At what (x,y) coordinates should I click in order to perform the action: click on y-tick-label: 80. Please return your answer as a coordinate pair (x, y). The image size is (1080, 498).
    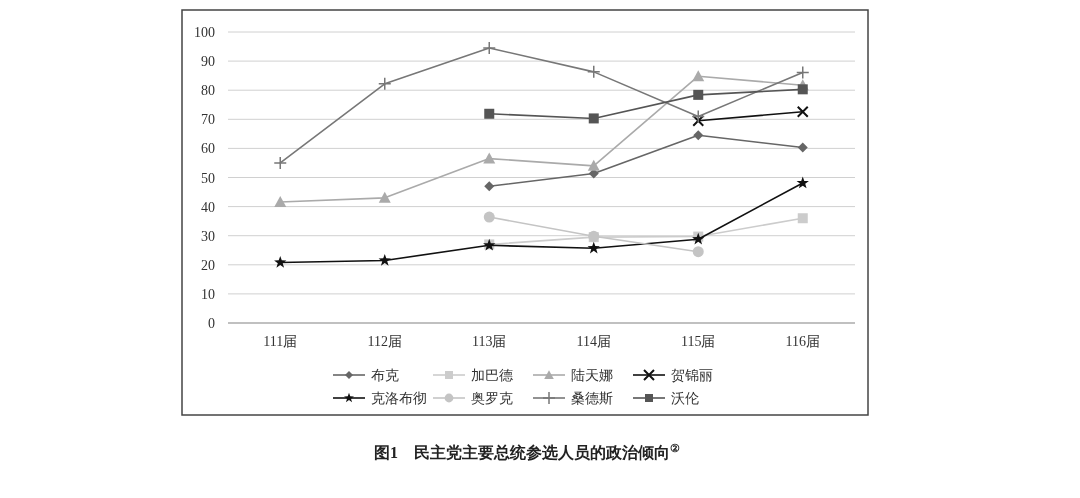
    Looking at the image, I should click on (208, 91).